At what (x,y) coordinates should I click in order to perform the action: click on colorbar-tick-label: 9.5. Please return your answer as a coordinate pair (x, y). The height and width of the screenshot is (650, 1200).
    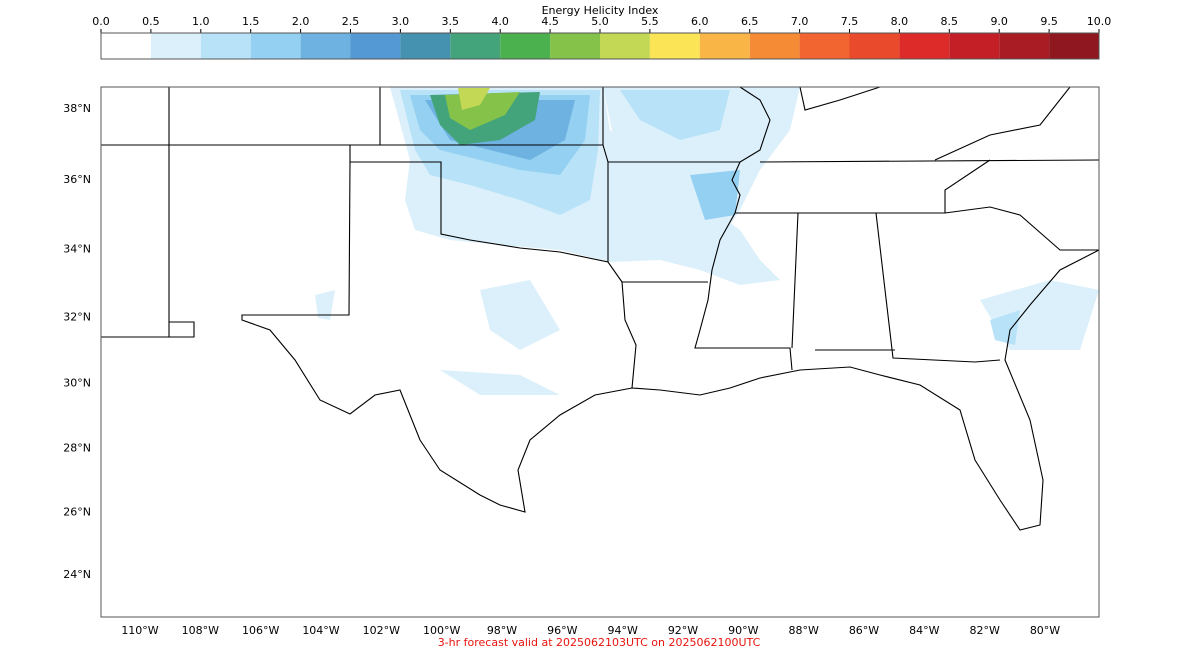
    Looking at the image, I should click on (1049, 21).